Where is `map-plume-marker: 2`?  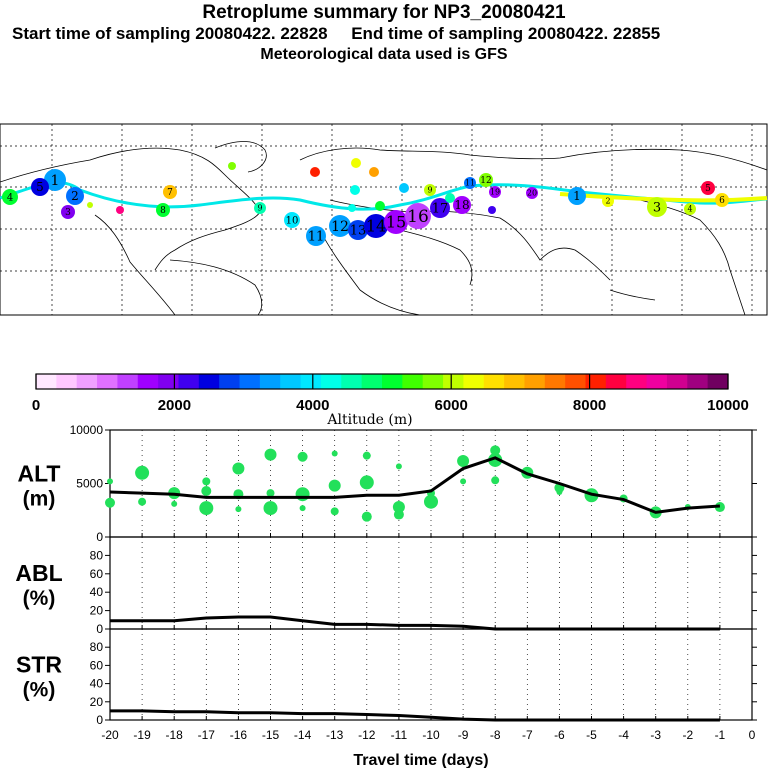 map-plume-marker: 2 is located at coordinates (75, 196).